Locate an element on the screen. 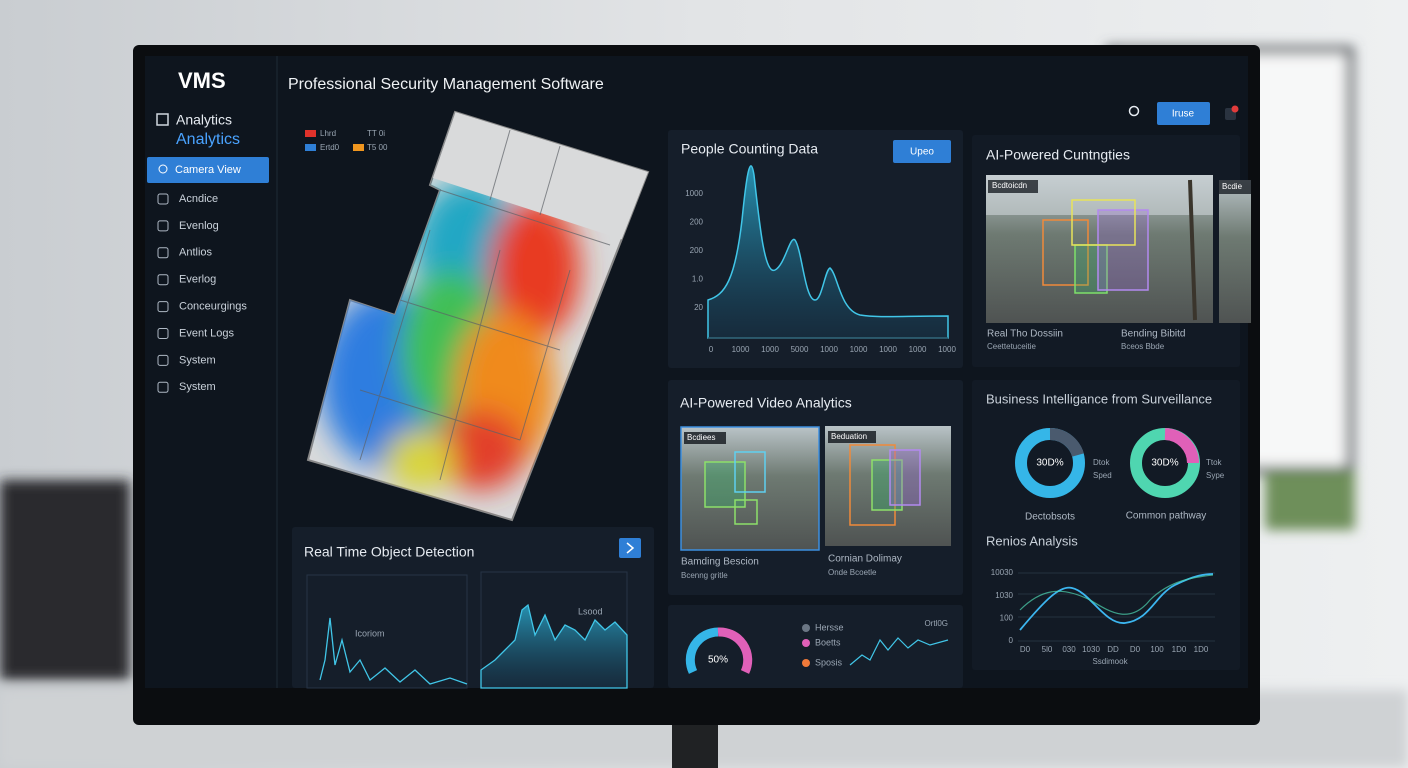  nav-item: Camera View is located at coordinates (208, 170).